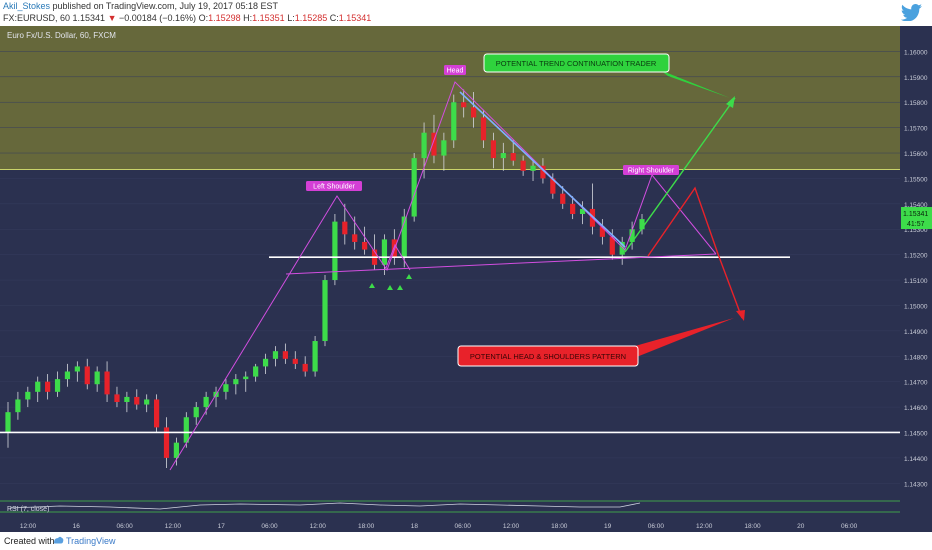  I want to click on price-tick-label: 1.14300, so click(916, 484).